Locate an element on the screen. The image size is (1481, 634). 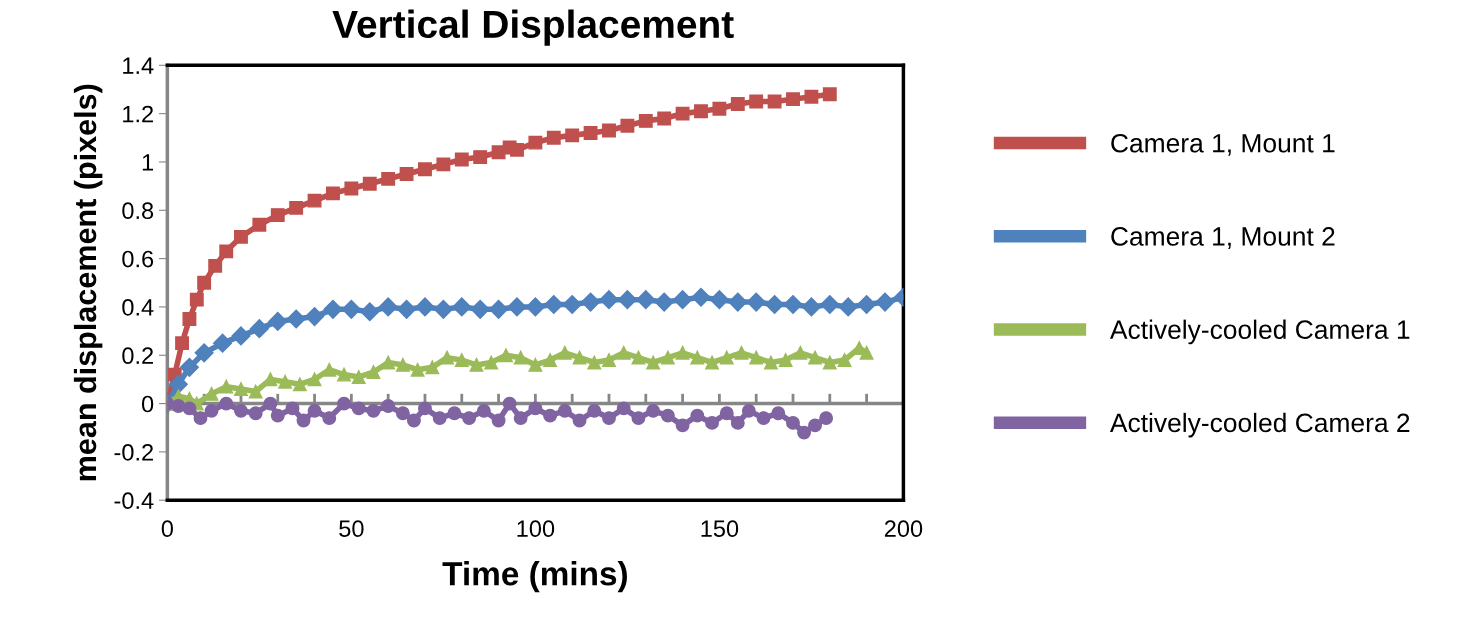
legend-label: Camera 1, Mount 2 is located at coordinates (1223, 238).